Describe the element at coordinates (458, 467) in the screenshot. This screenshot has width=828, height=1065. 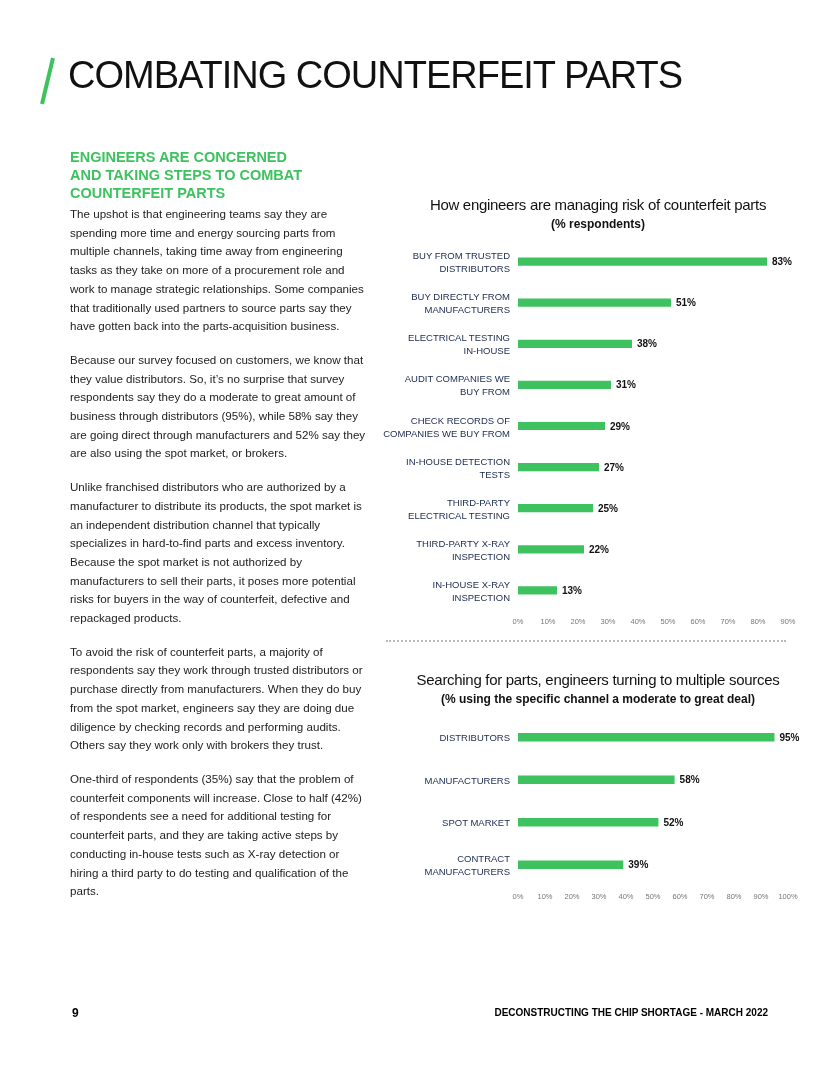
I see `y-tick-label: IN-HOUSE DETECTION TESTS` at that location.